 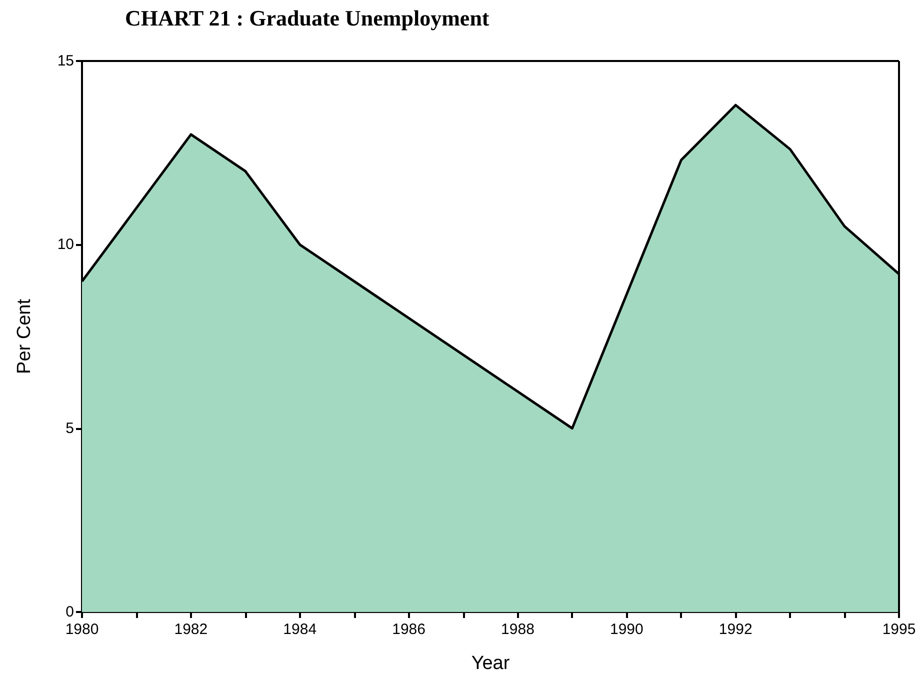 I want to click on chart-title: CHART 21 : Graduate Unemployment, so click(x=307, y=18).